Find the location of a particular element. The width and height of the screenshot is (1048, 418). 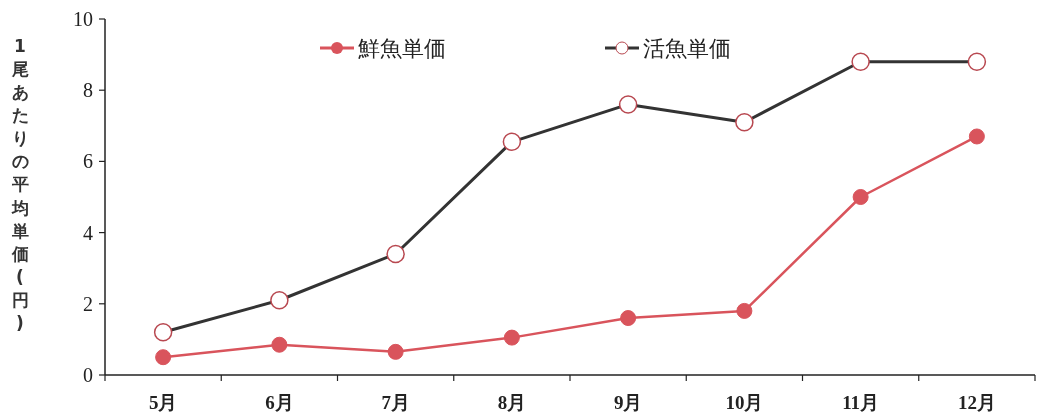

text: 1尾あたりの平均単価(円) is located at coordinates (20, 184).